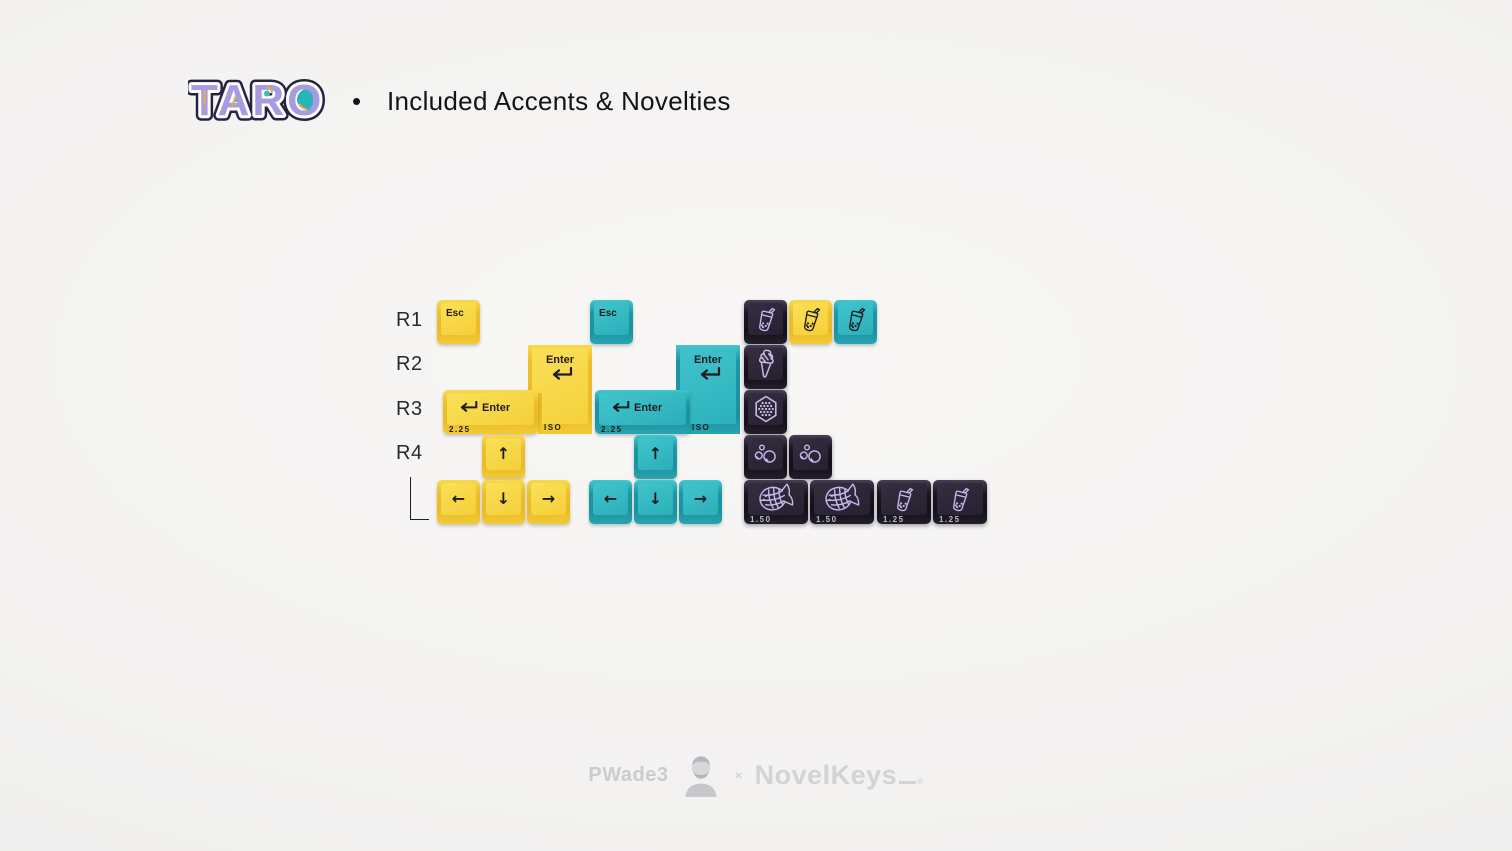 The width and height of the screenshot is (1512, 851). Describe the element at coordinates (409, 320) in the screenshot. I see `row-label-r1: R1` at that location.